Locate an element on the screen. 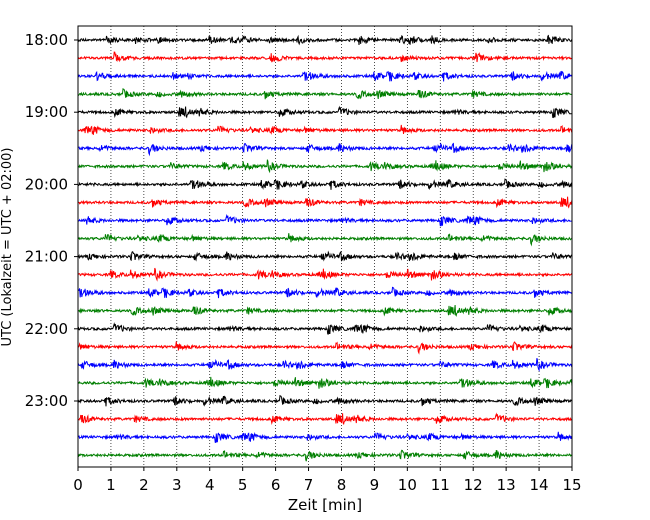  x-axis-label: Zeit [min] is located at coordinates (325, 505).